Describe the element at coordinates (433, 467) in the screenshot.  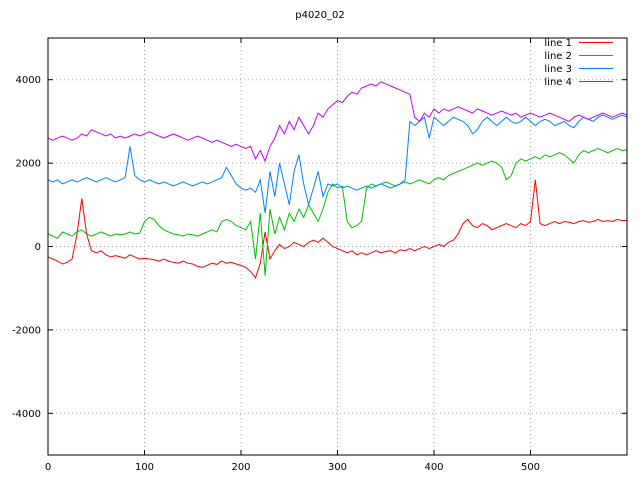
I see `x-tick-label: 400` at that location.